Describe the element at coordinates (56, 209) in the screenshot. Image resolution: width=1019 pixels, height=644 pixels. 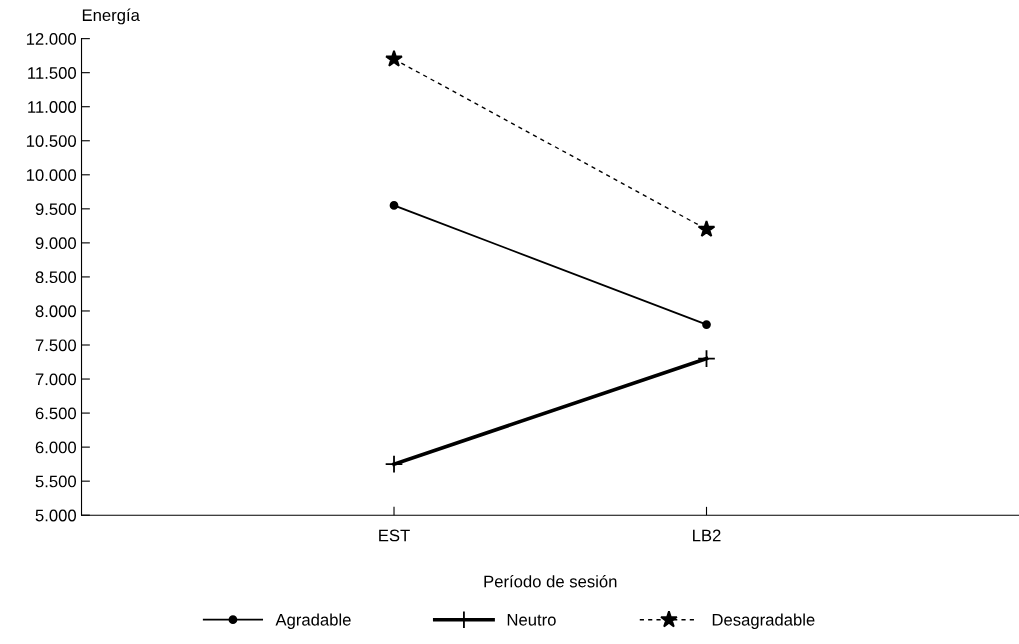
I see `y-tick-label: 9.500` at that location.